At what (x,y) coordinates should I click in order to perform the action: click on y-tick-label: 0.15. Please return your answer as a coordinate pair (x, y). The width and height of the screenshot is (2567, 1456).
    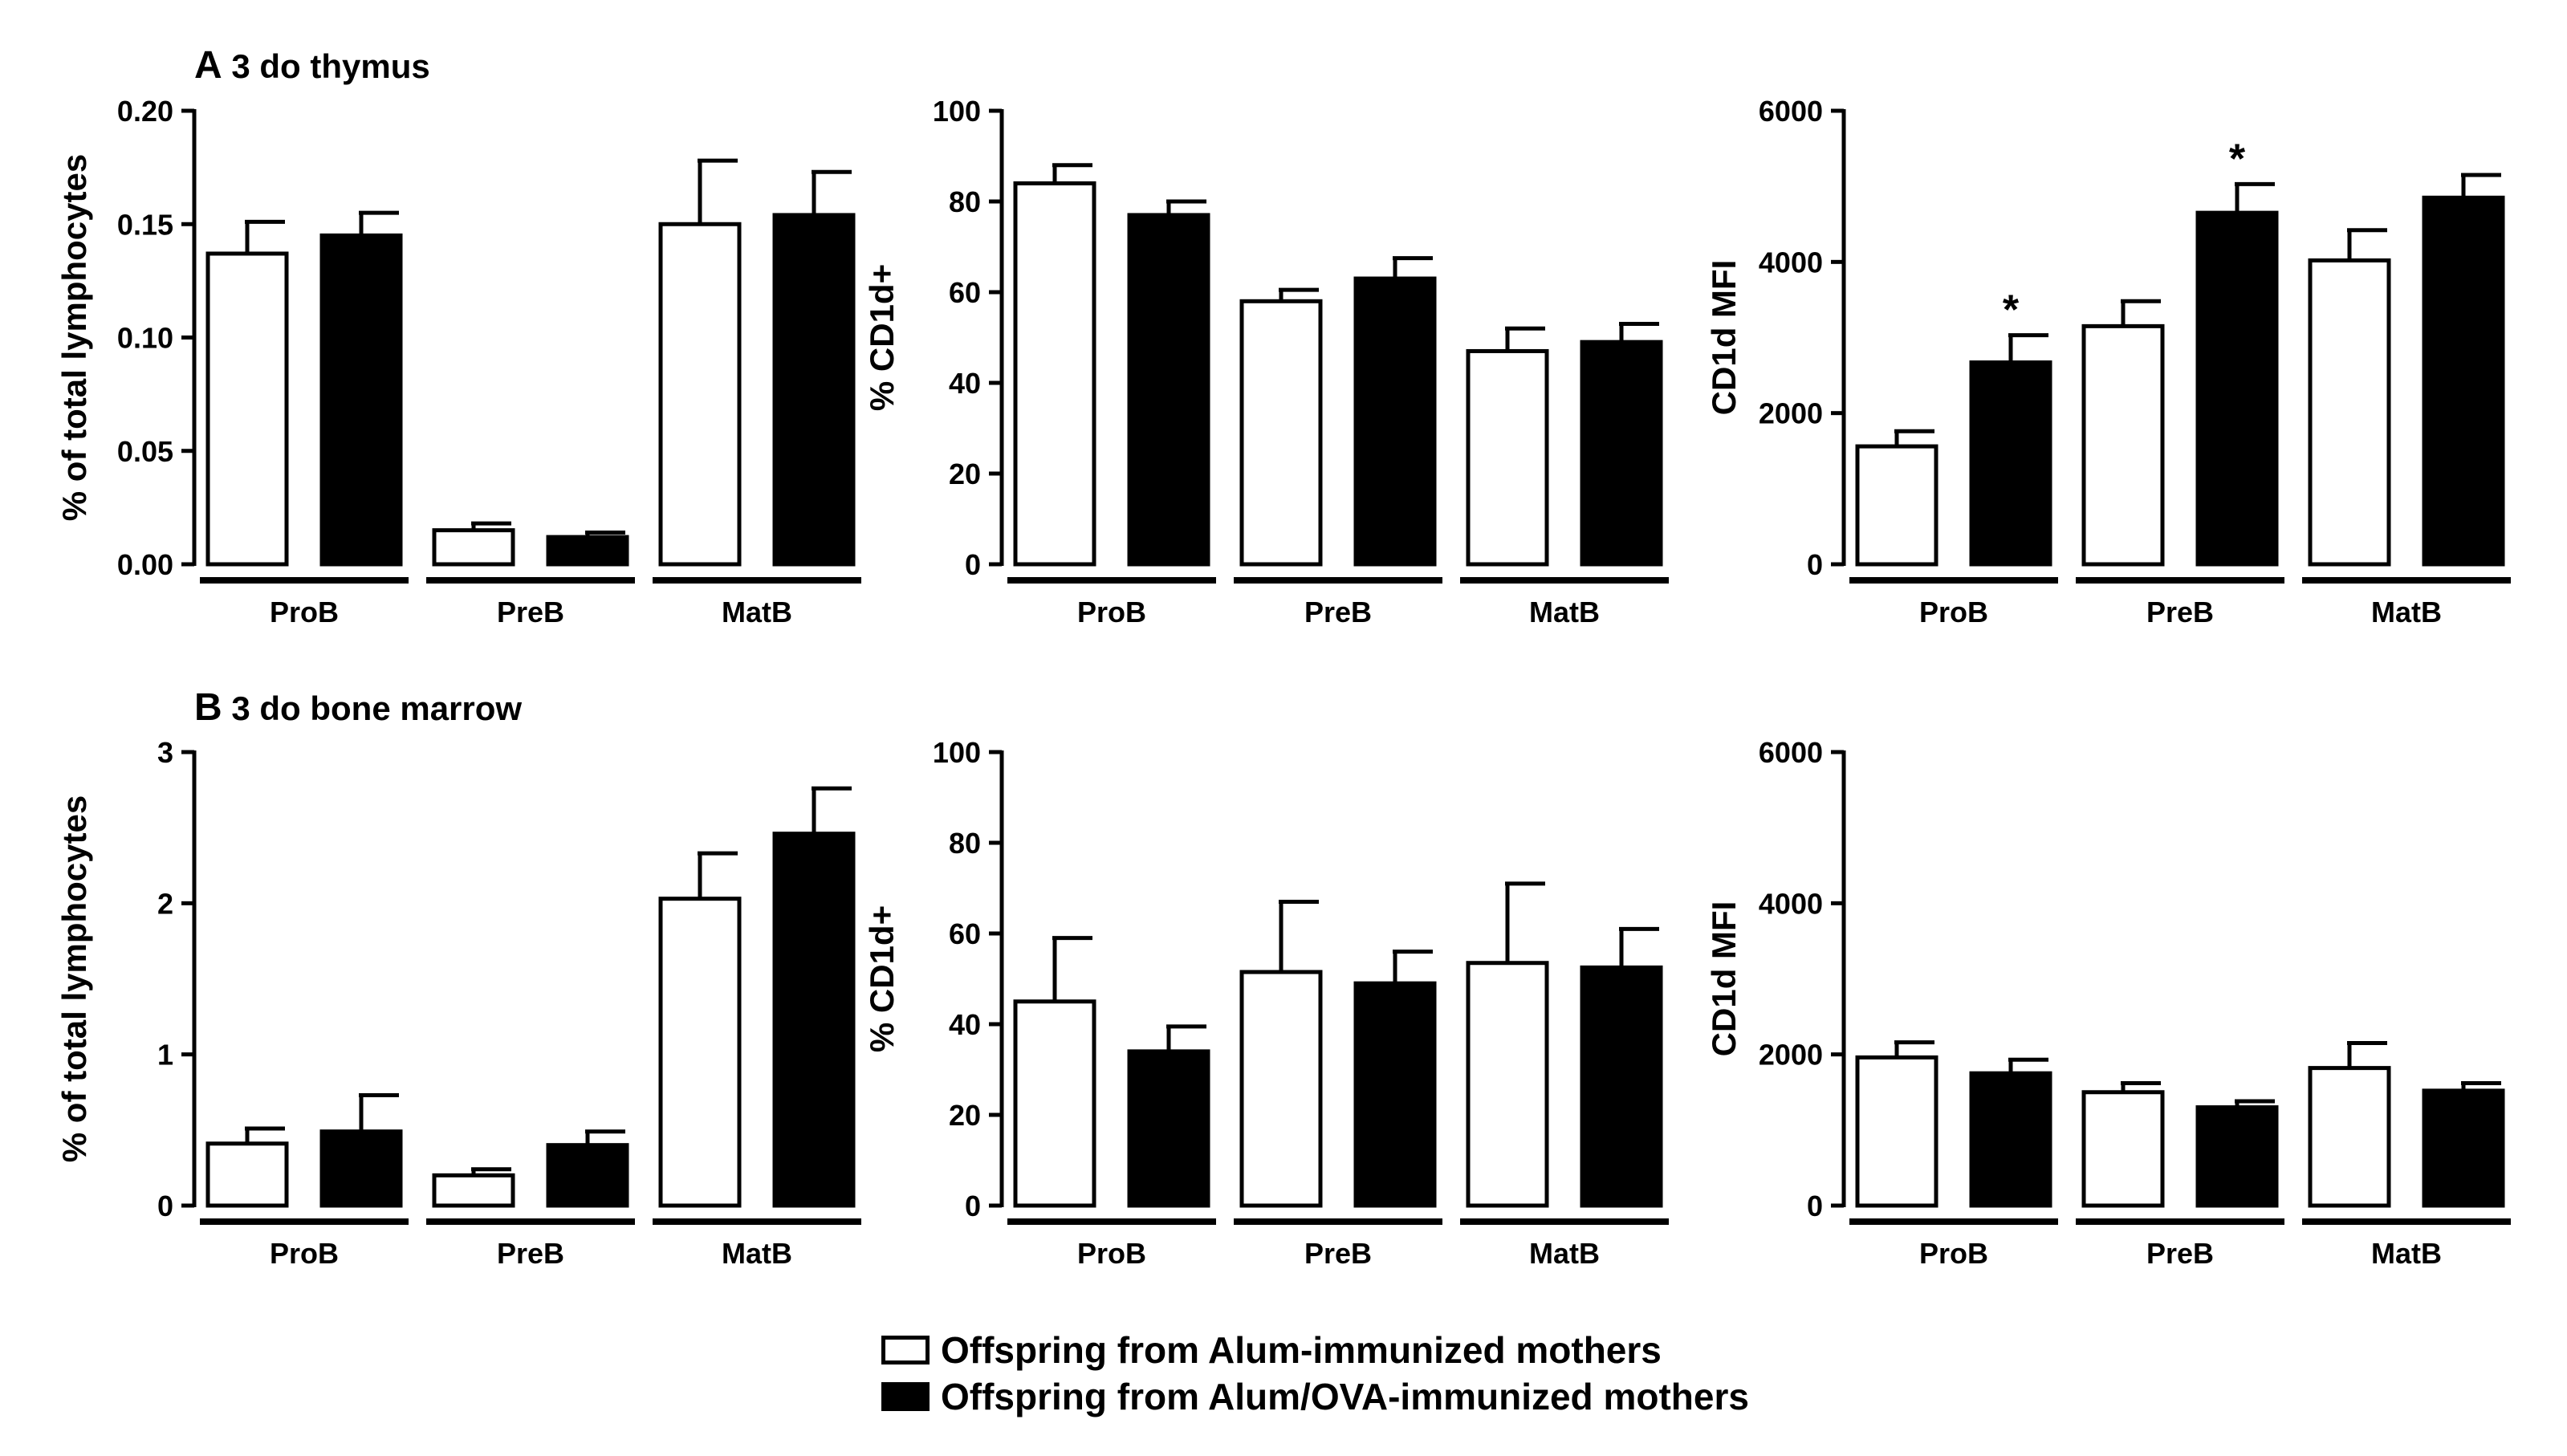
    Looking at the image, I should click on (145, 224).